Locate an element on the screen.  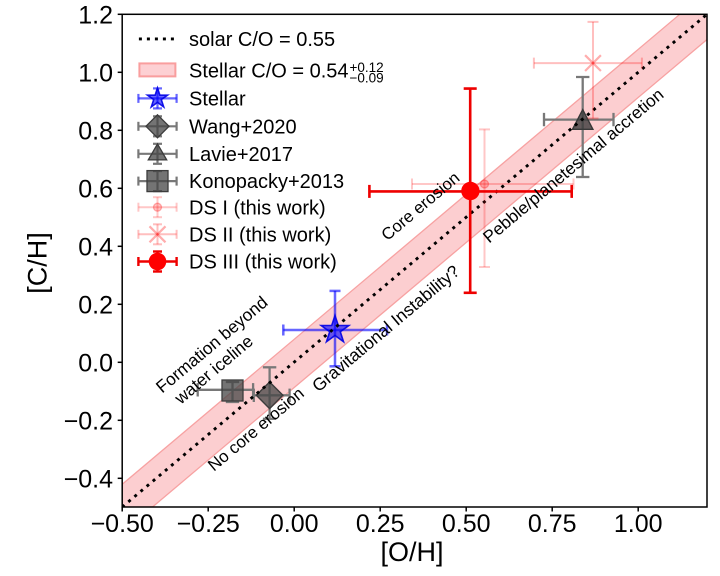
svg-text: DS I (this work) is located at coordinates (257, 208).